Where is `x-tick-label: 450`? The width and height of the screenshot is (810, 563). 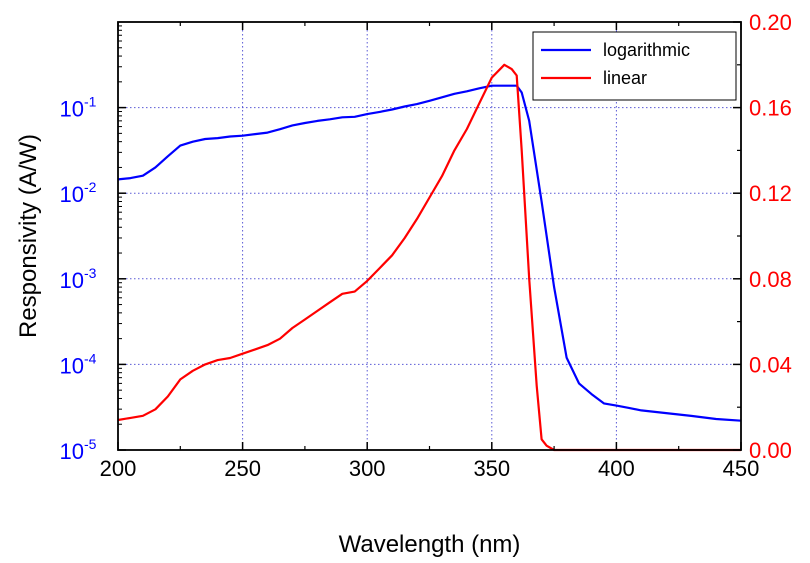
x-tick-label: 450 is located at coordinates (741, 468).